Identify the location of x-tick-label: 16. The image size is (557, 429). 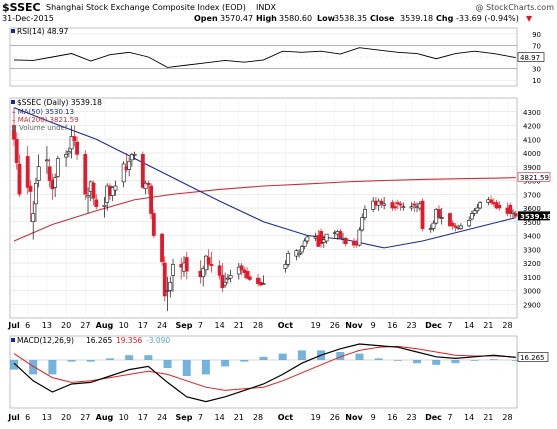
(392, 325).